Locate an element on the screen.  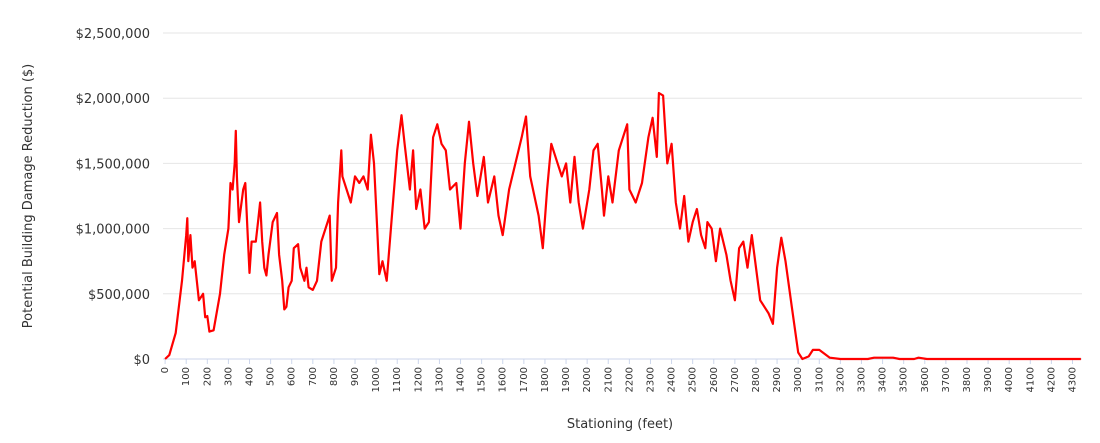
x-tick-label: 1800 is located at coordinates (545, 379).